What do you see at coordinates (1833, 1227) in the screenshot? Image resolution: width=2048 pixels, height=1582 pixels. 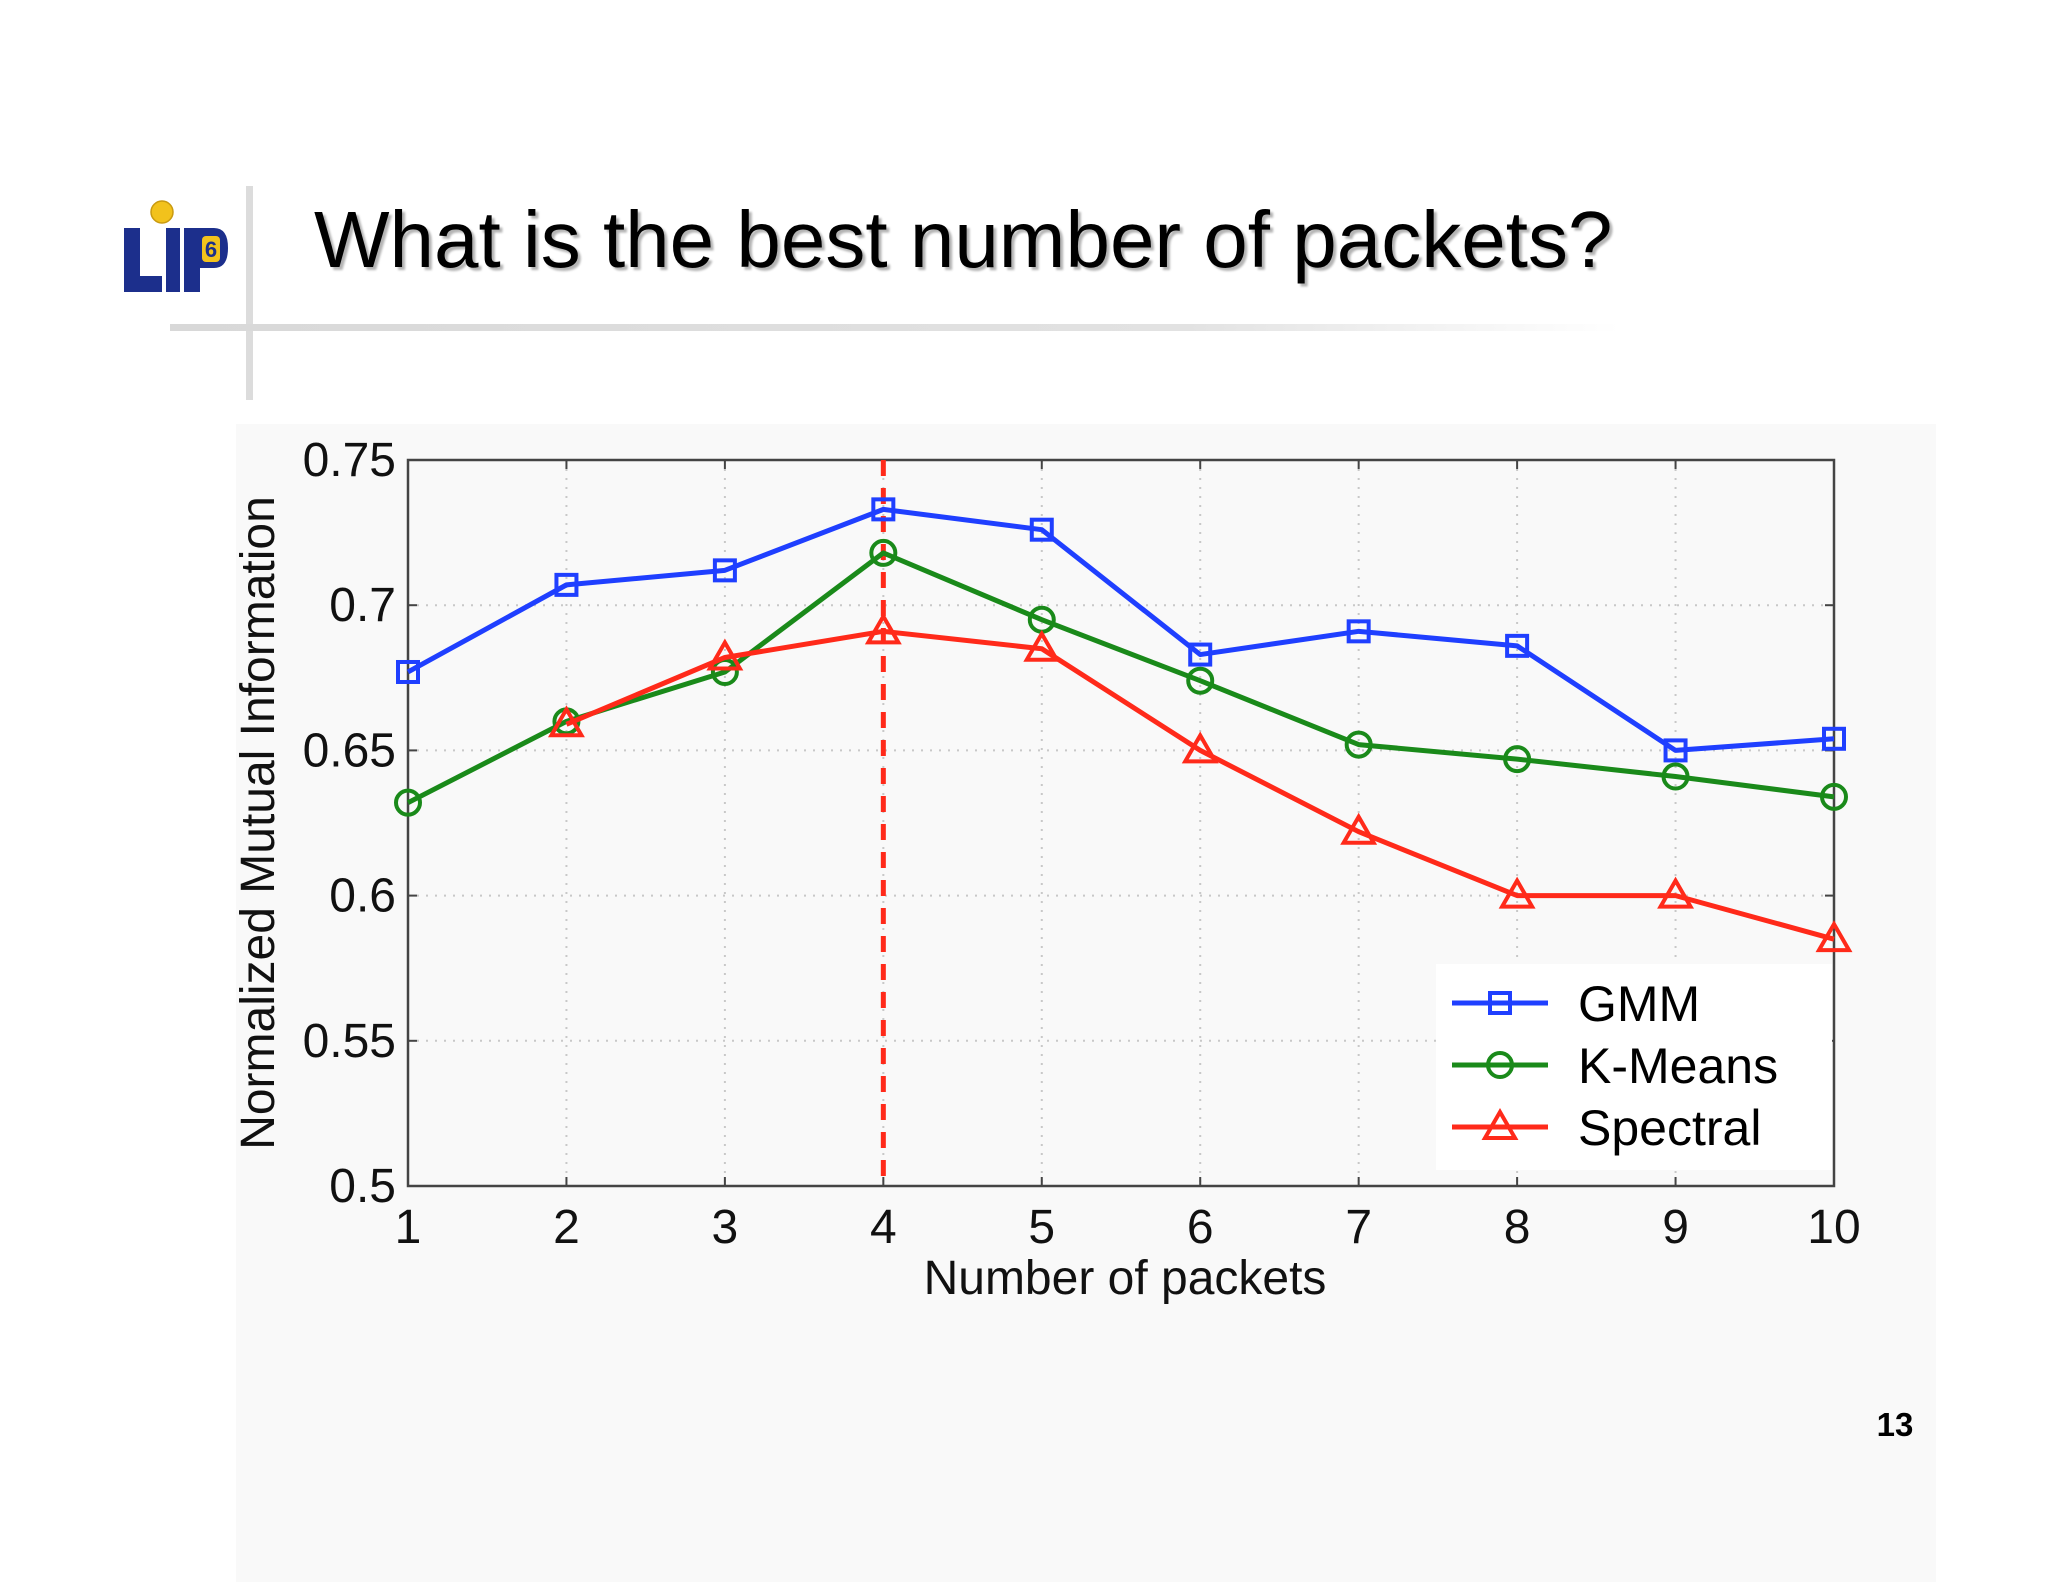 I see `x-tick-label: 10` at bounding box center [1833, 1227].